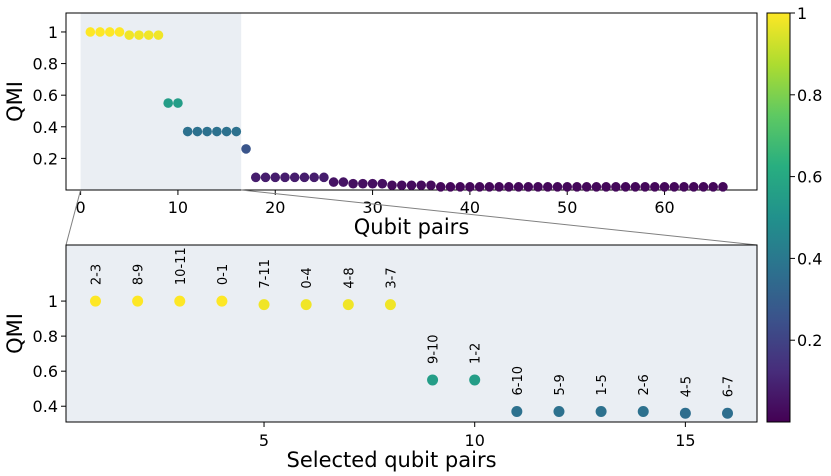 This screenshot has height=476, width=831. Describe the element at coordinates (45, 95) in the screenshot. I see `top-y-tick-label: 0.6` at that location.